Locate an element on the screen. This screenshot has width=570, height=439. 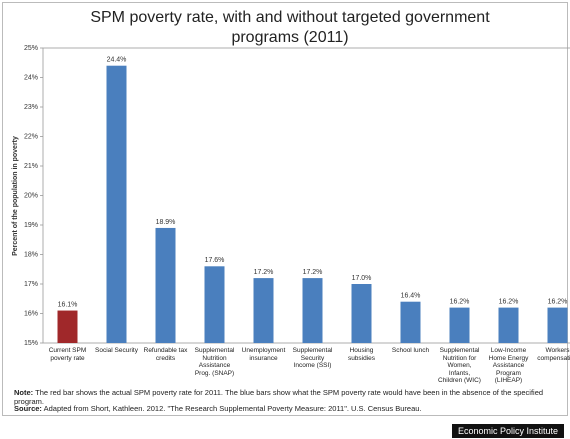
y-tick-label: 15% is located at coordinates (31, 343).